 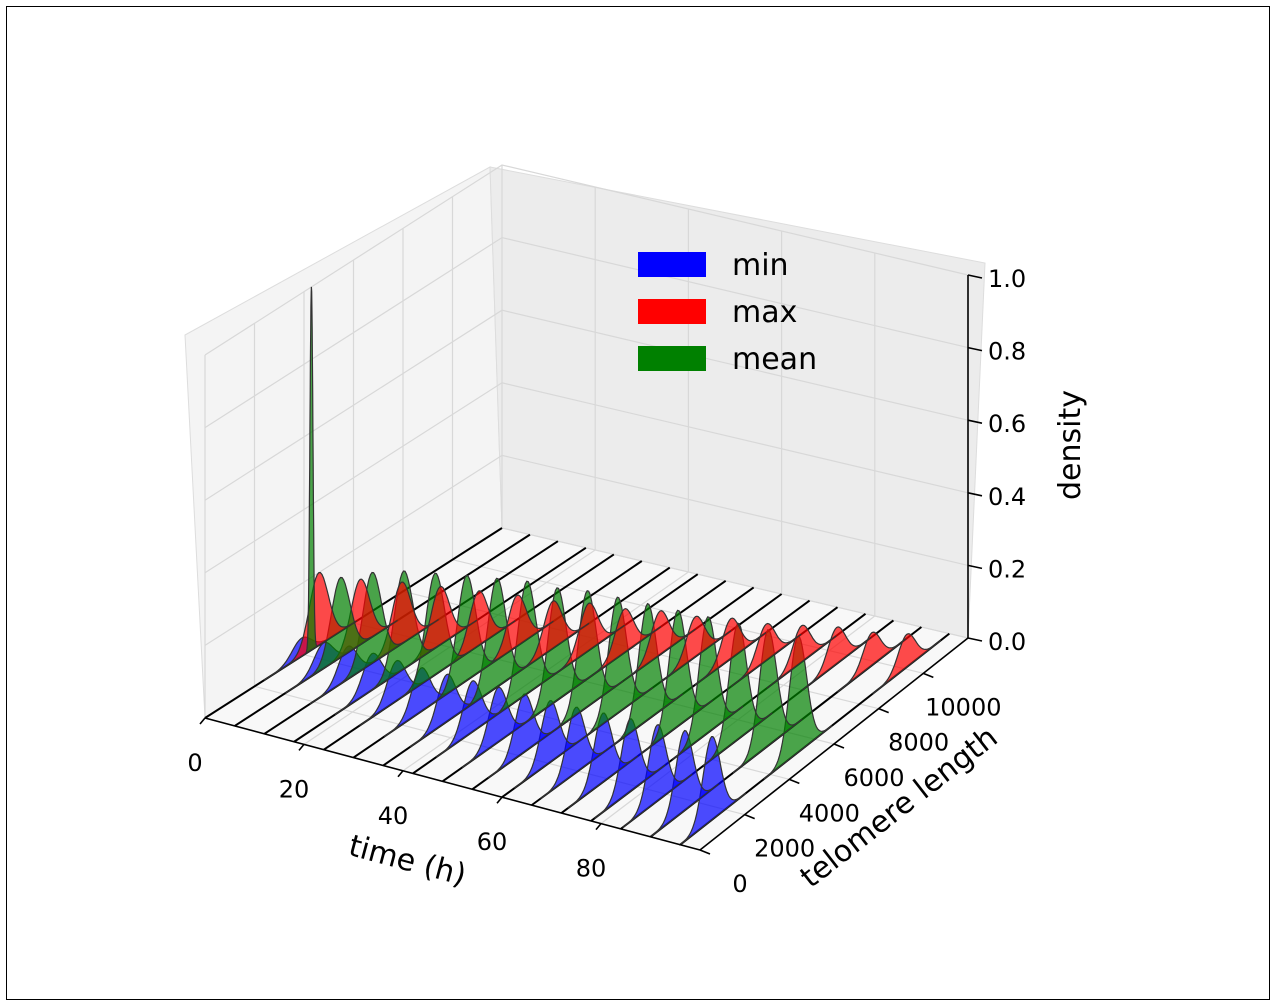 What do you see at coordinates (784, 849) in the screenshot?
I see `y-tick-label: 2000` at bounding box center [784, 849].